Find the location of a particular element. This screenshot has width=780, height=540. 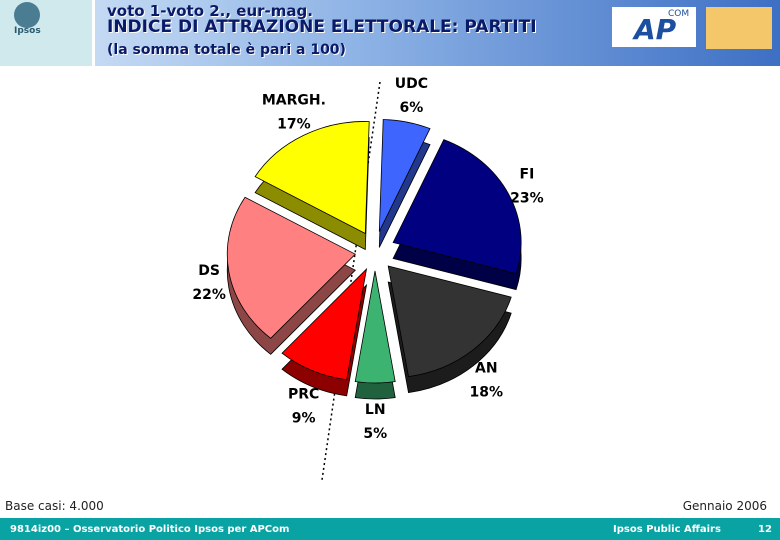

chart-title: INDICE DI ATTRAZIONE ELETTORALE: PARTITI is located at coordinates (322, 27).